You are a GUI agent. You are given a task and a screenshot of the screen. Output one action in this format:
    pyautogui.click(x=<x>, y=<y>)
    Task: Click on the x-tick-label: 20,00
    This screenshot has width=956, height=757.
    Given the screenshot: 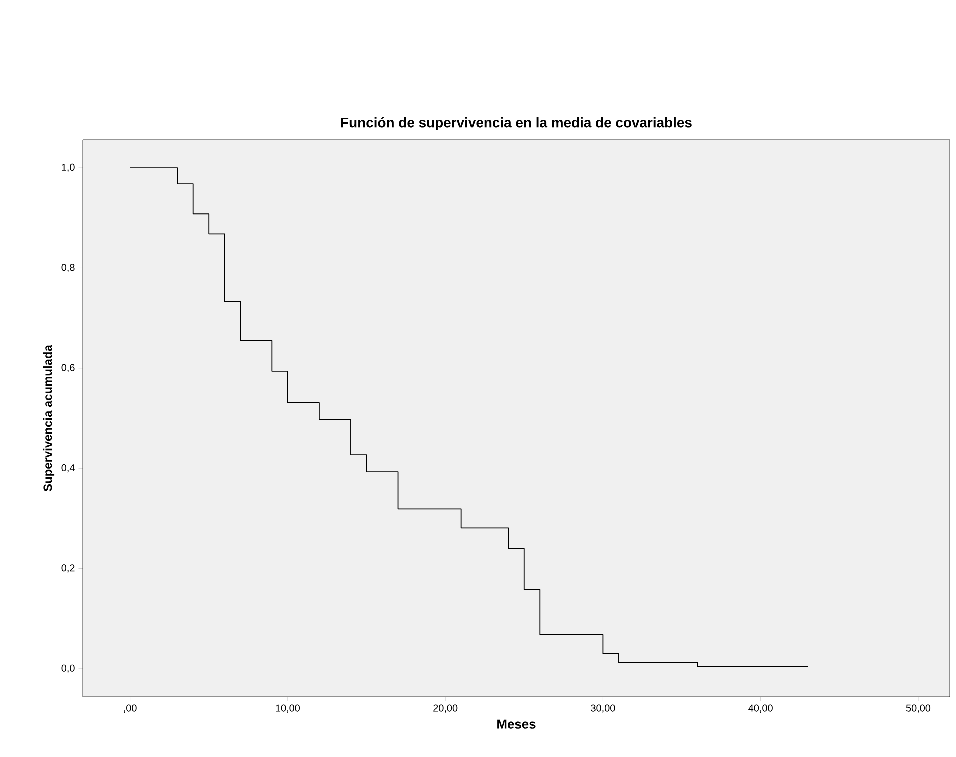 What is the action you would take?
    pyautogui.click(x=446, y=709)
    